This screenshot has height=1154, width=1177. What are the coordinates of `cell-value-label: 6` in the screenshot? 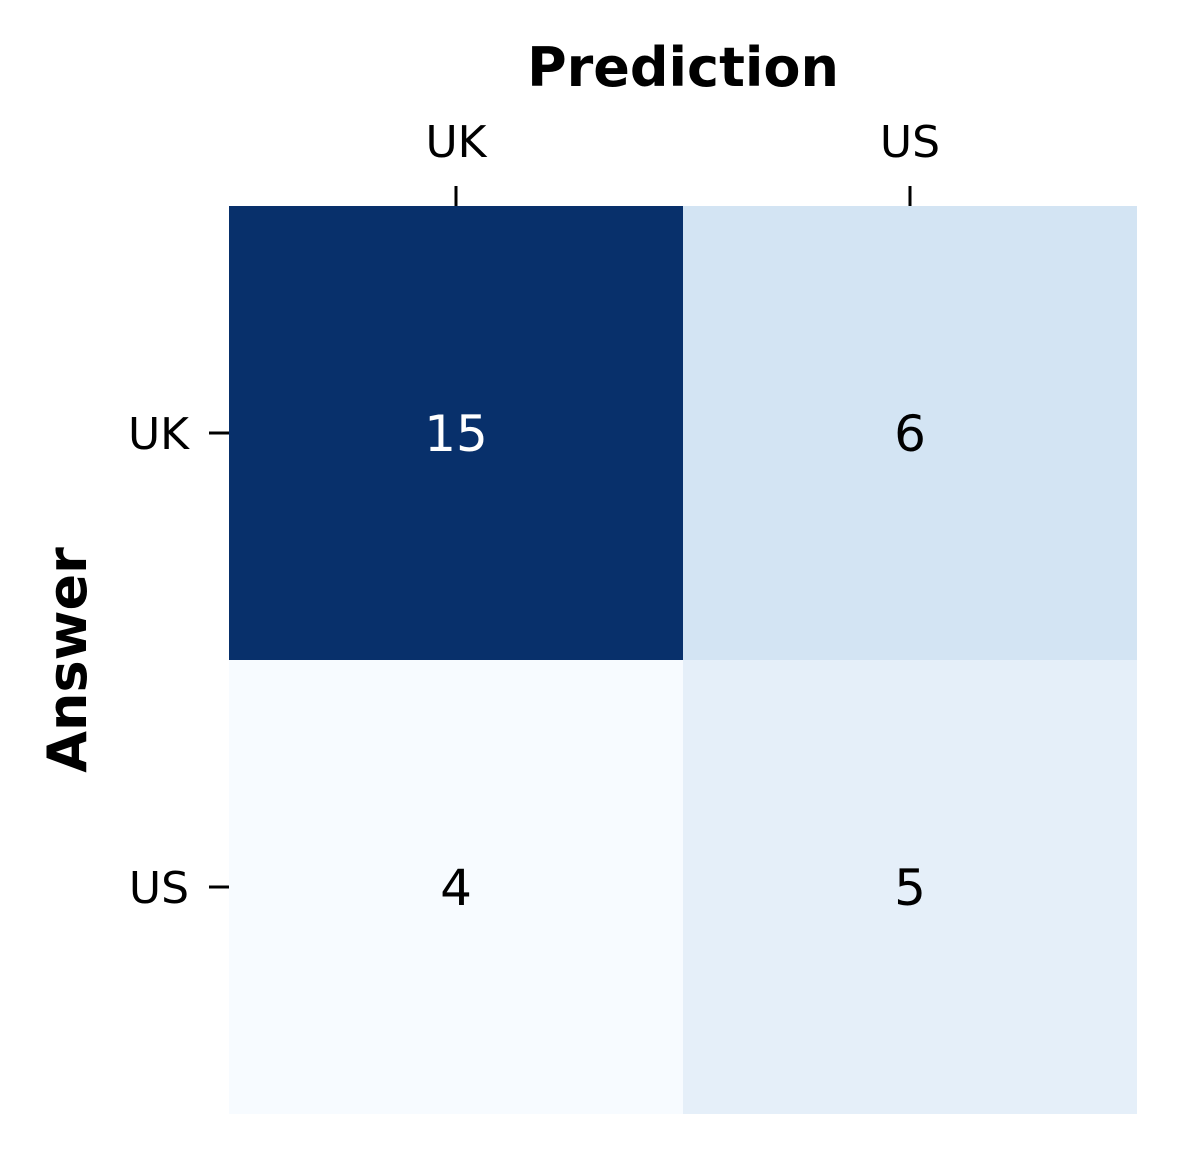 It's located at (910, 434).